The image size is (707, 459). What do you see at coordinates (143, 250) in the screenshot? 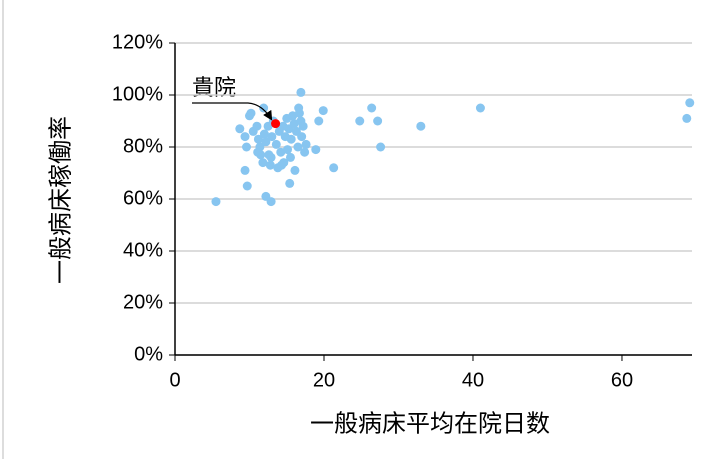
I see `y-tick-label: 40%` at bounding box center [143, 250].